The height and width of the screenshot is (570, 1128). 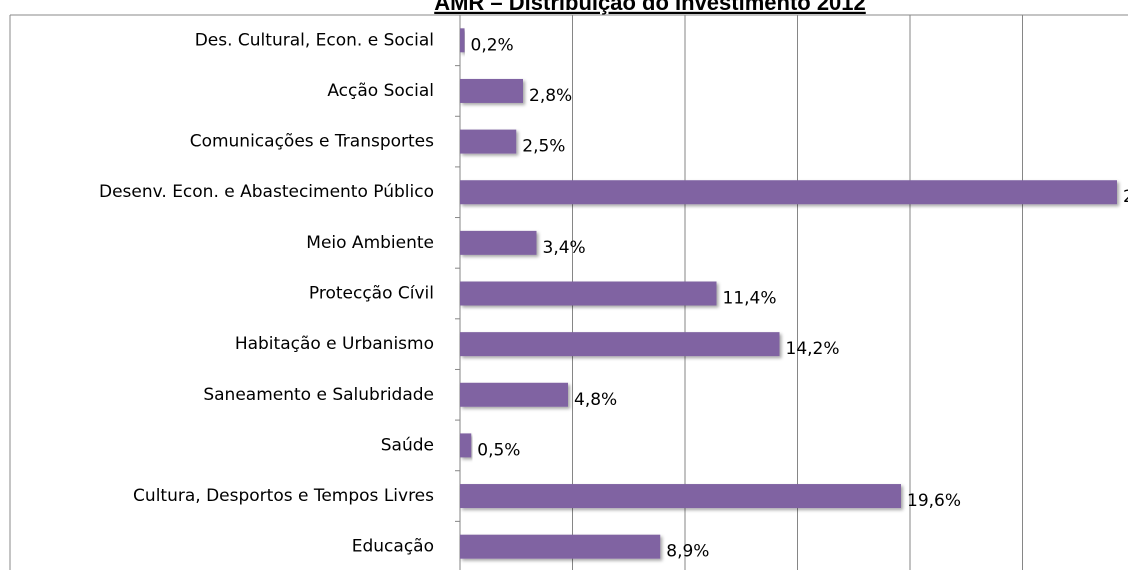 What do you see at coordinates (407, 445) in the screenshot?
I see `y-tick-label: Saúde` at bounding box center [407, 445].